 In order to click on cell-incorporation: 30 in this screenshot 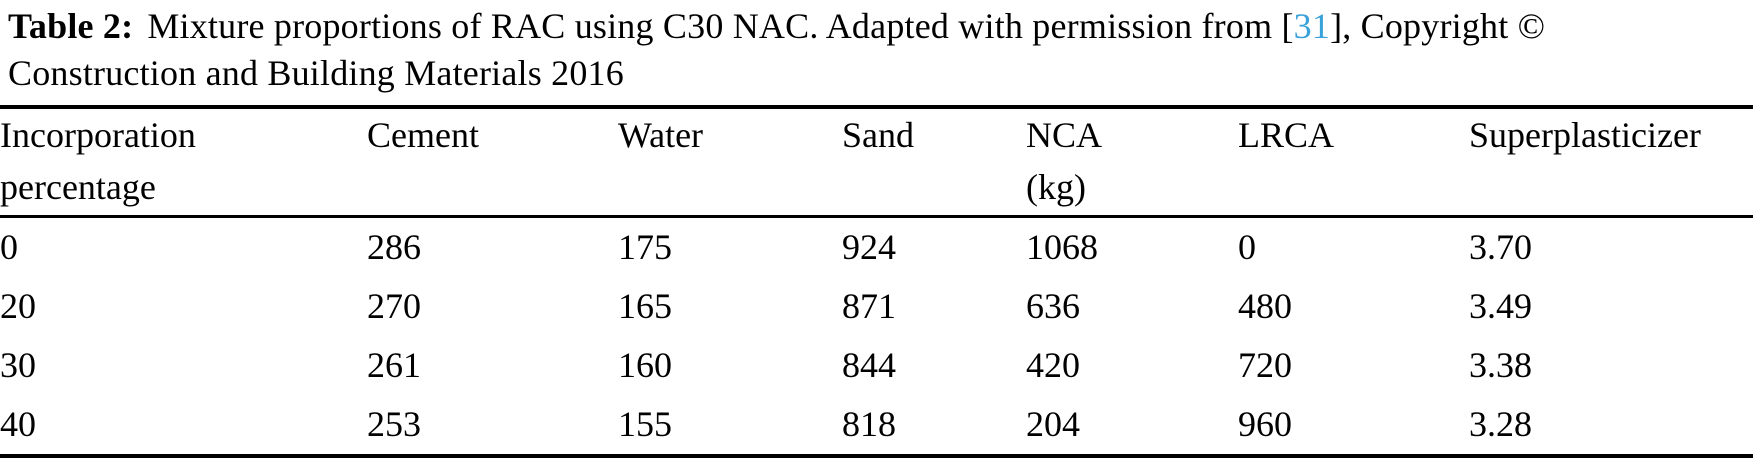, I will do `click(18, 365)`.